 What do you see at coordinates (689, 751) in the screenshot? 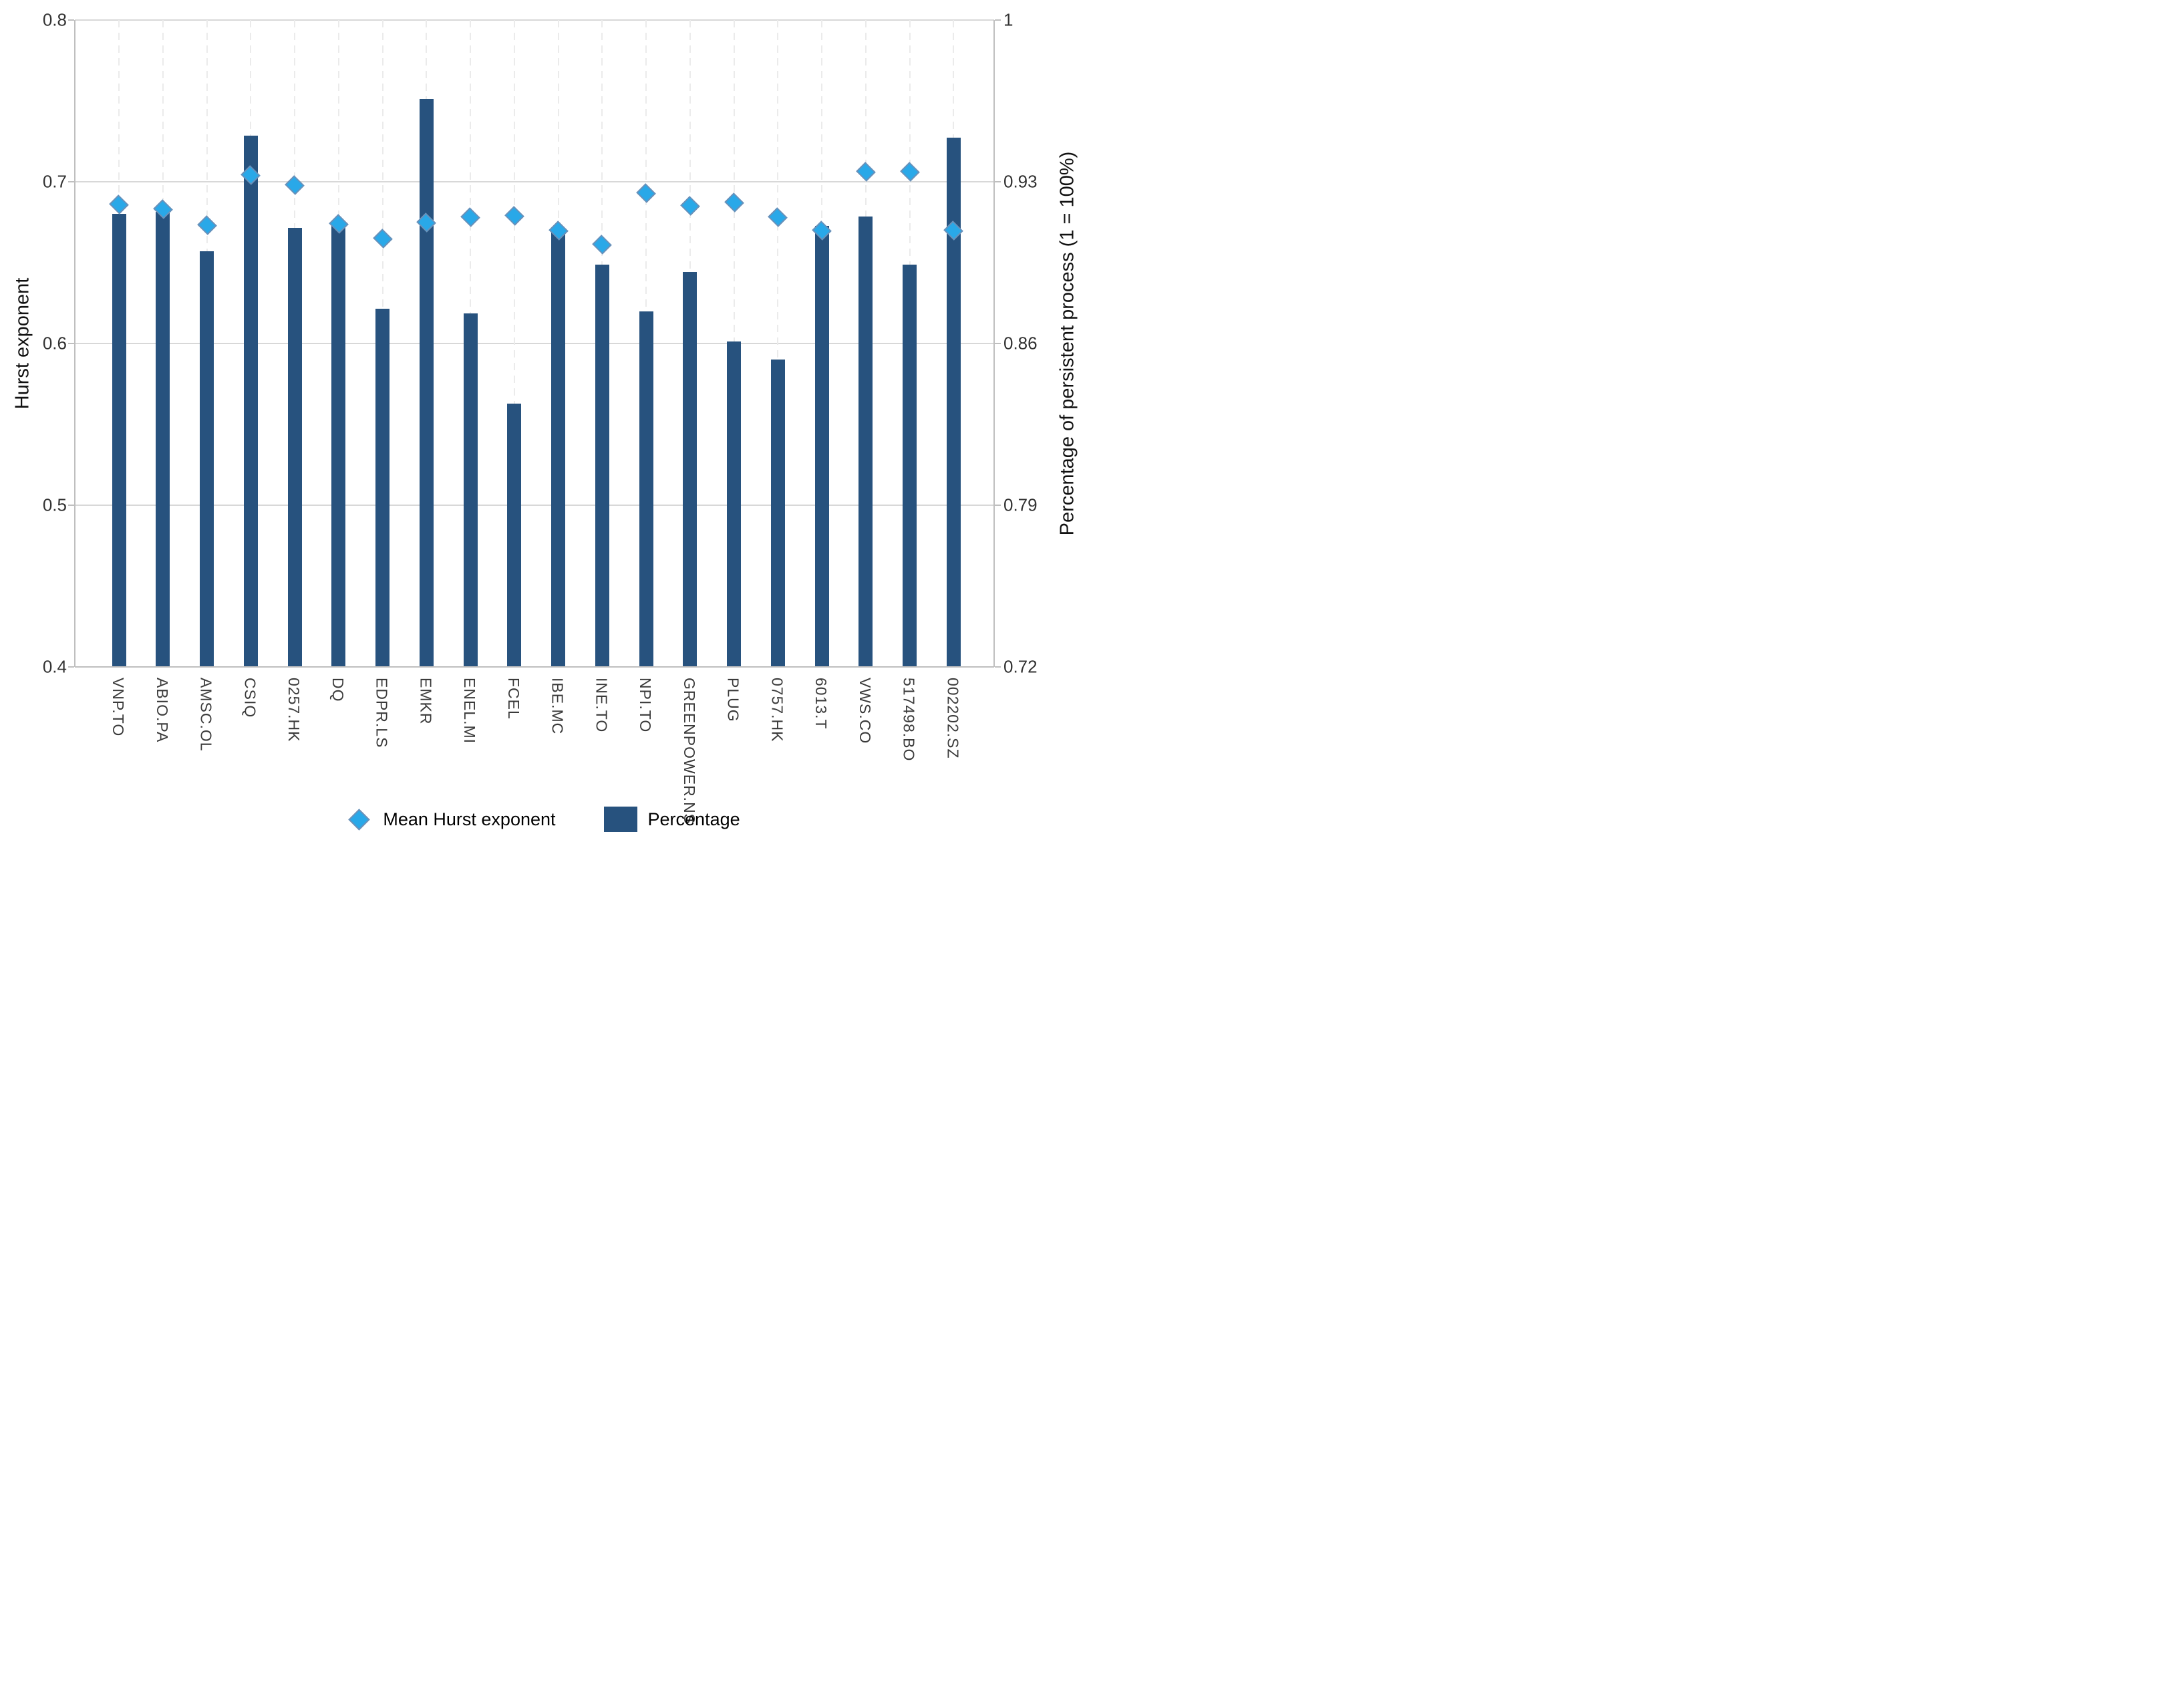
I see `x-axis-tick-label: GREENPOWER.NS` at bounding box center [689, 751].